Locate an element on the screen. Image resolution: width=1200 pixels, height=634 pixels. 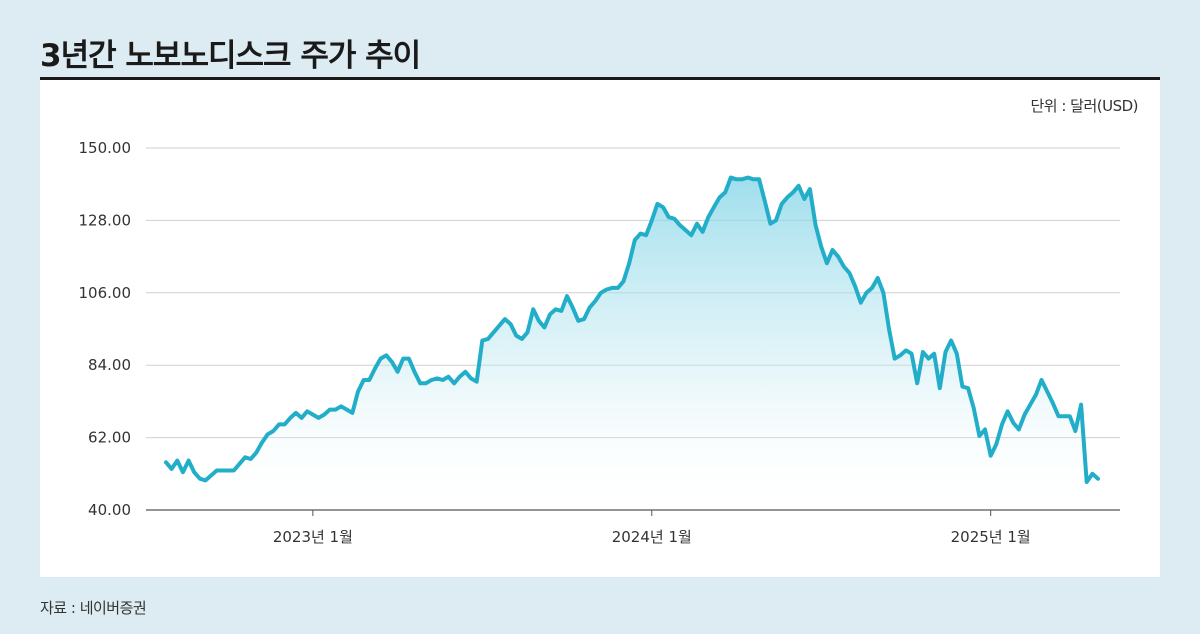
title-underline is located at coordinates (600, 78).